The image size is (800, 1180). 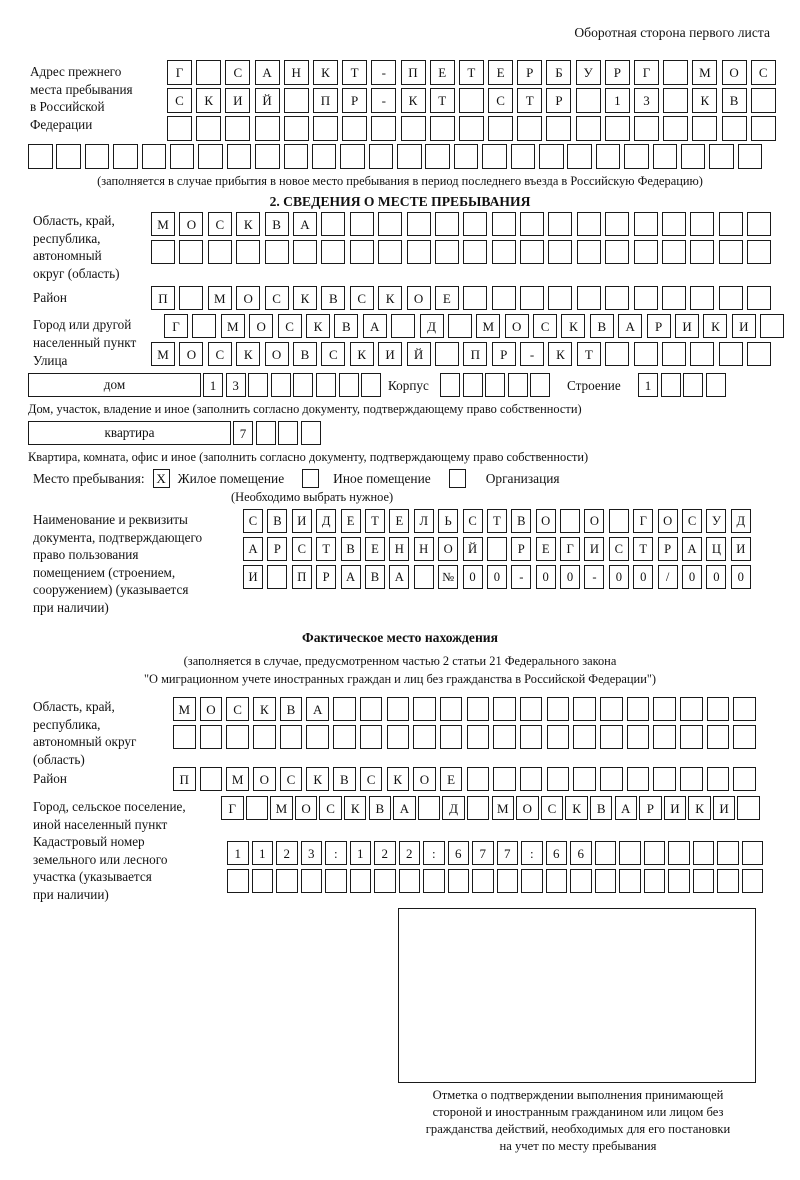 I want to click on form-cell: Р, so click(x=521, y=549).